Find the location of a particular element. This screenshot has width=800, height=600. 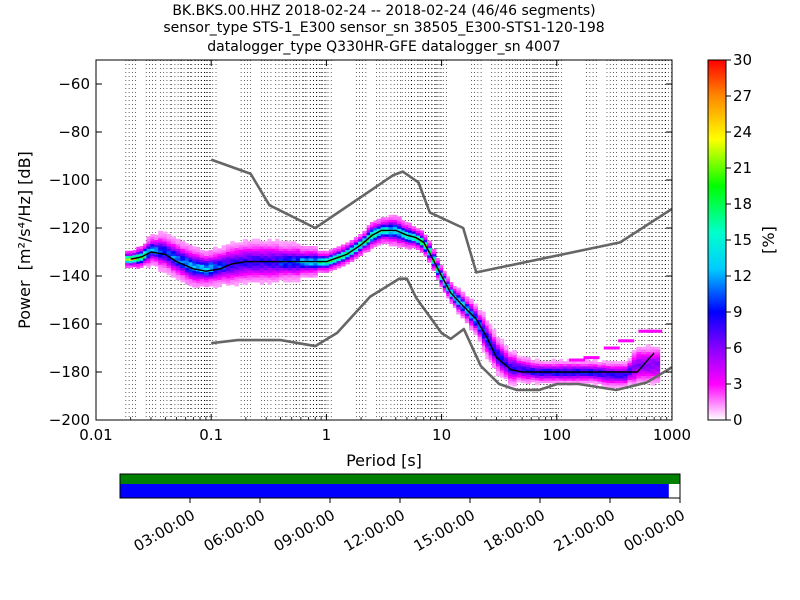

coverage-time-label: 15:00:00 is located at coordinates (444, 530).